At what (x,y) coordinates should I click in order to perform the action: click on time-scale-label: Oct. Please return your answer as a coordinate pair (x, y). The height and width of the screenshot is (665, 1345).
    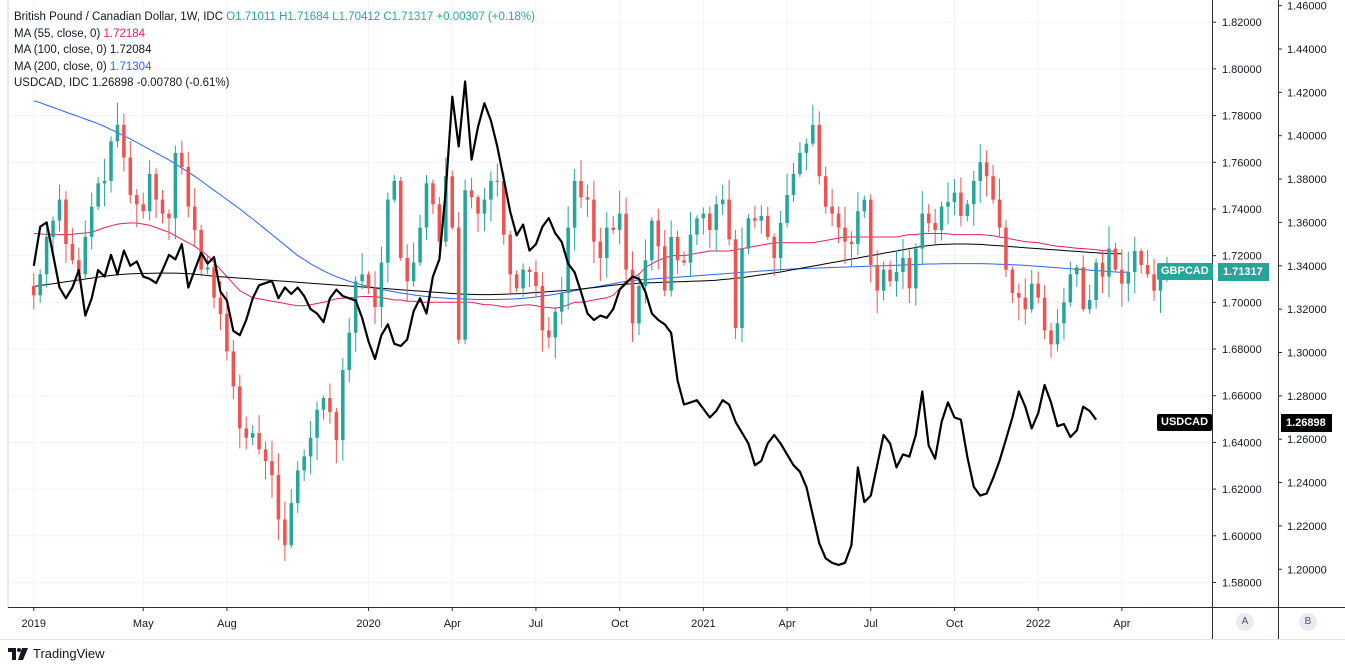
    Looking at the image, I should click on (619, 624).